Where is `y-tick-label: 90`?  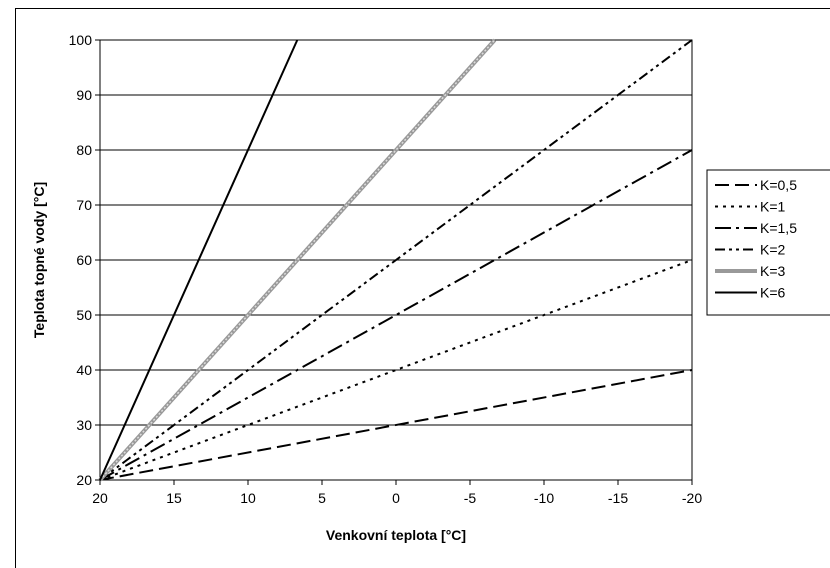 y-tick-label: 90 is located at coordinates (84, 95).